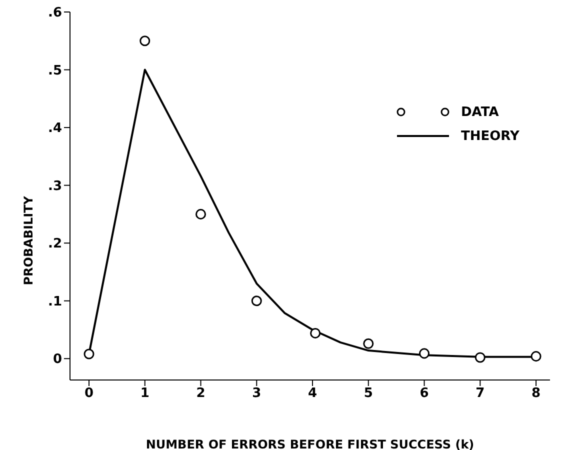 The image size is (570, 450). What do you see at coordinates (57, 360) in the screenshot?
I see `y-tick-label: 0` at bounding box center [57, 360].